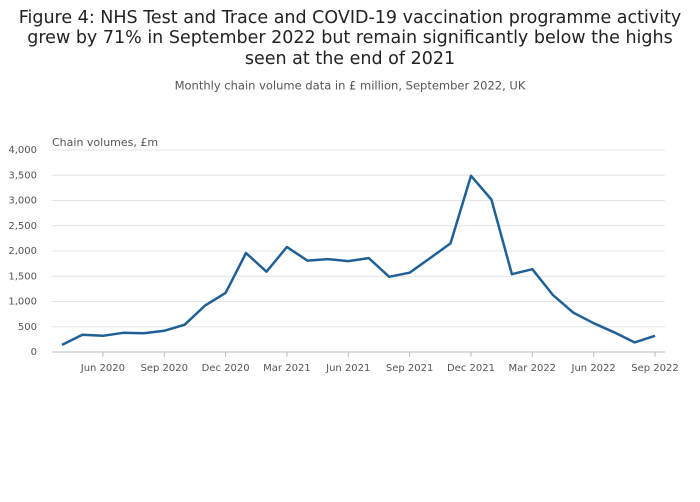 This screenshot has width=700, height=502. What do you see at coordinates (287, 368) in the screenshot?
I see `x-tick-label: Mar 2021` at bounding box center [287, 368].